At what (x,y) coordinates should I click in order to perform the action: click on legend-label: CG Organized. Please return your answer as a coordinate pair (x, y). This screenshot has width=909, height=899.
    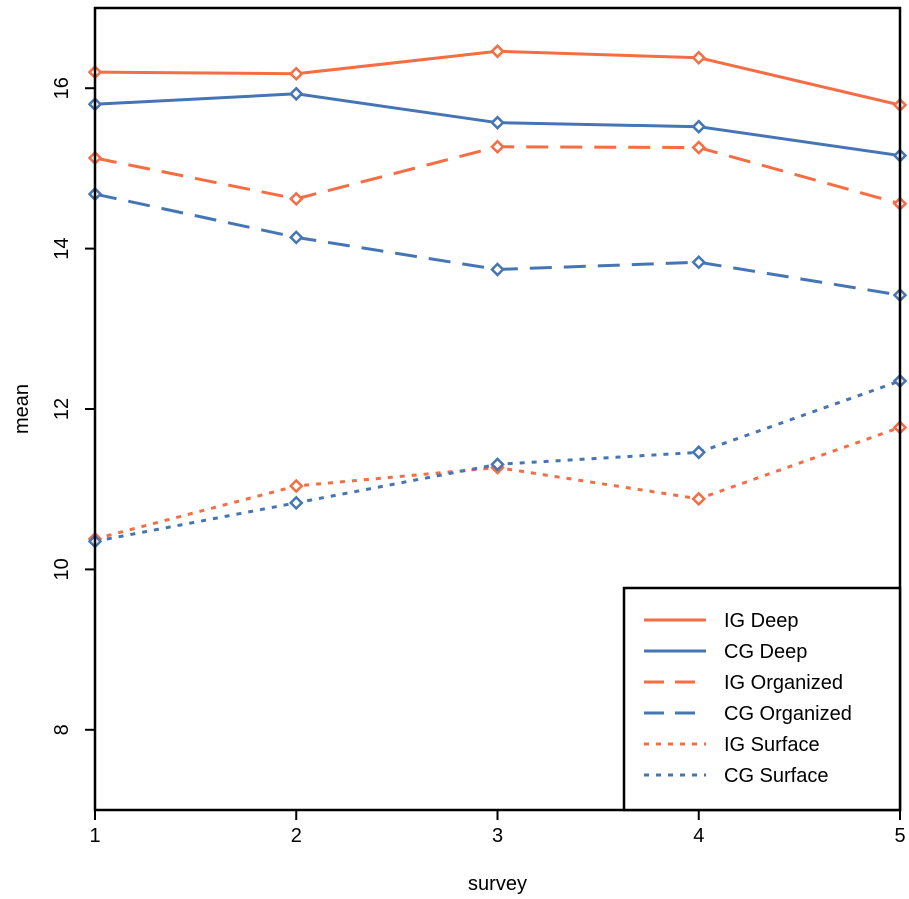
    Looking at the image, I should click on (788, 714).